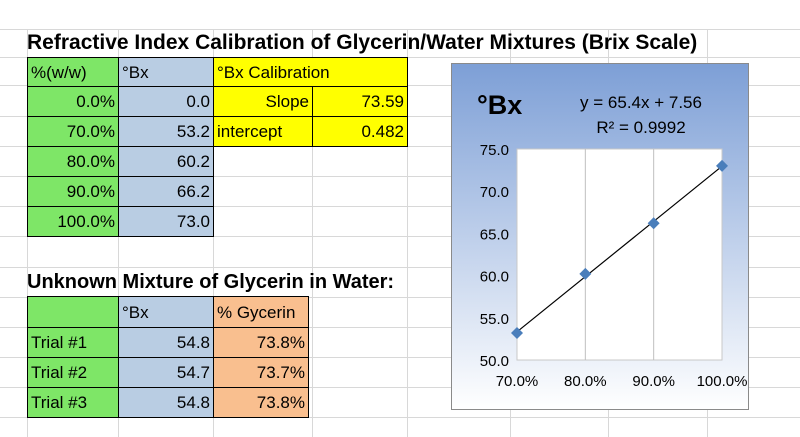 The width and height of the screenshot is (800, 437). Describe the element at coordinates (360, 101) in the screenshot. I see `slope-value: 73.59` at that location.